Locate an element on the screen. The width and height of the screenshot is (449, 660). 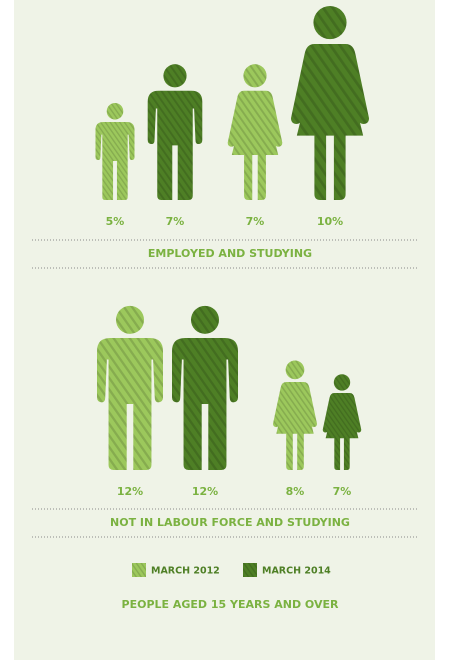
value-label: 5% is located at coordinates (115, 221).